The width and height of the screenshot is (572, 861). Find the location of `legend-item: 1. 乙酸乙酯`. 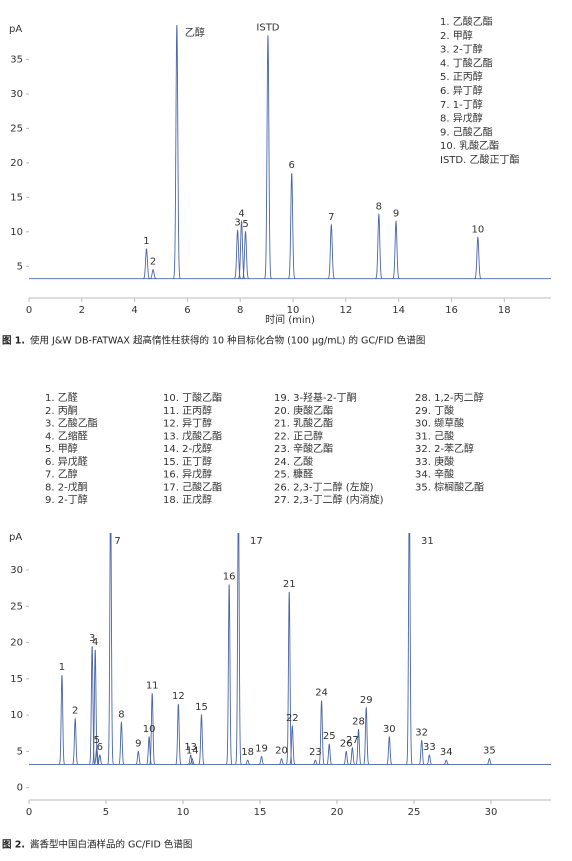

legend-item: 1. 乙酸乙酯 is located at coordinates (466, 21).